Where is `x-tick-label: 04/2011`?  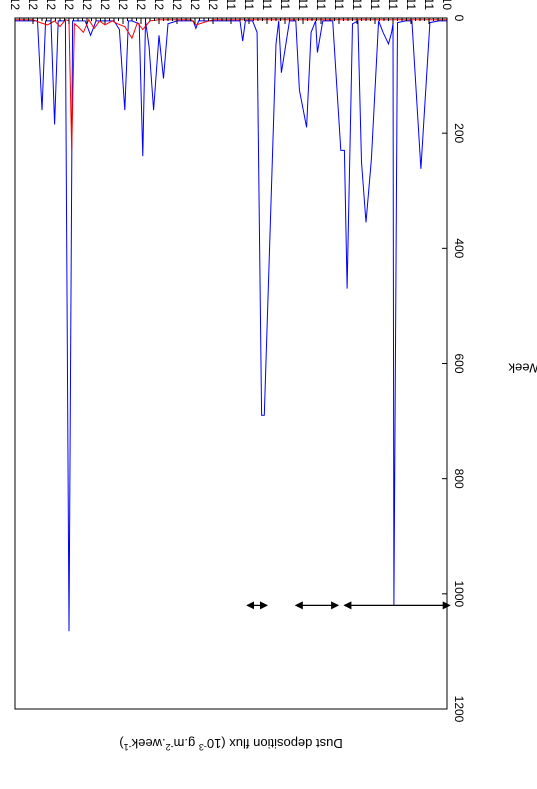 x-tick-label: 04/2011 is located at coordinates (375, 5).